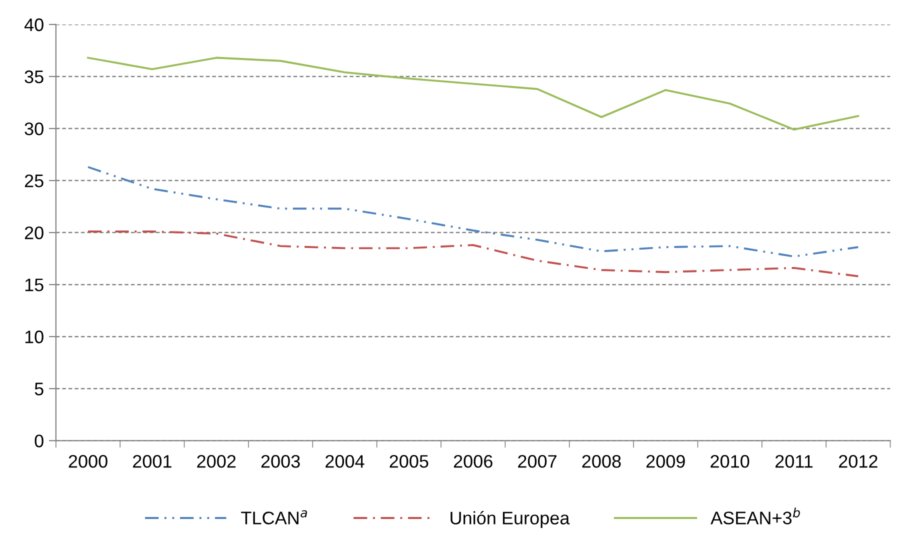 The image size is (902, 544). What do you see at coordinates (730, 461) in the screenshot?
I see `x-tick-label: 2010` at bounding box center [730, 461].